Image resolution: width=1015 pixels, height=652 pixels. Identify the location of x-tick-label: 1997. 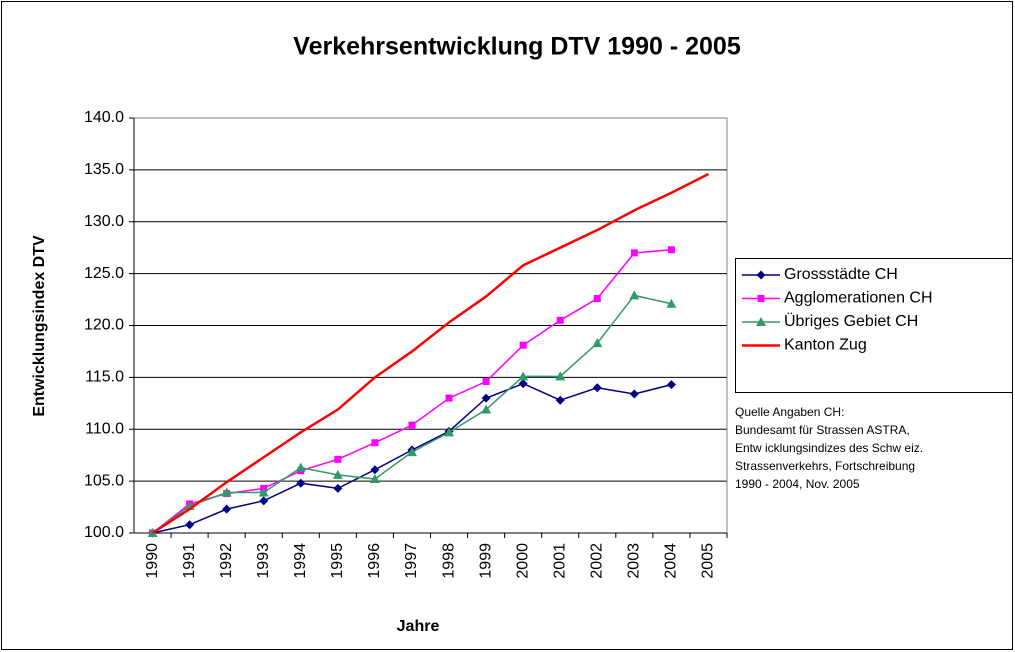
(411, 561).